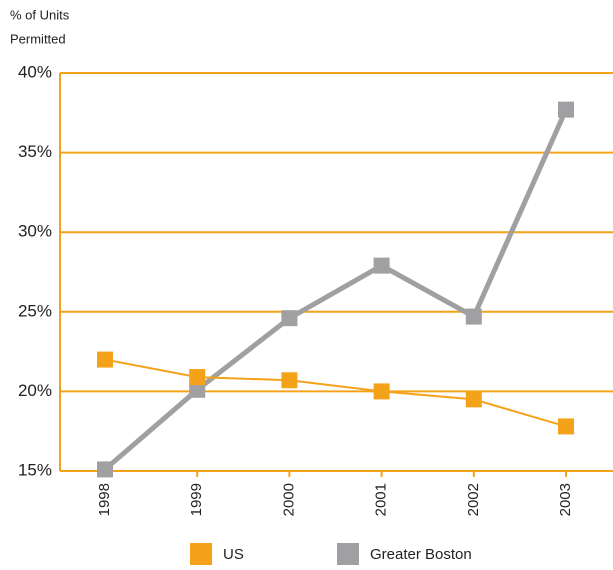 The width and height of the screenshot is (613, 570). What do you see at coordinates (35, 71) in the screenshot?
I see `y-tick-label: 40%` at bounding box center [35, 71].